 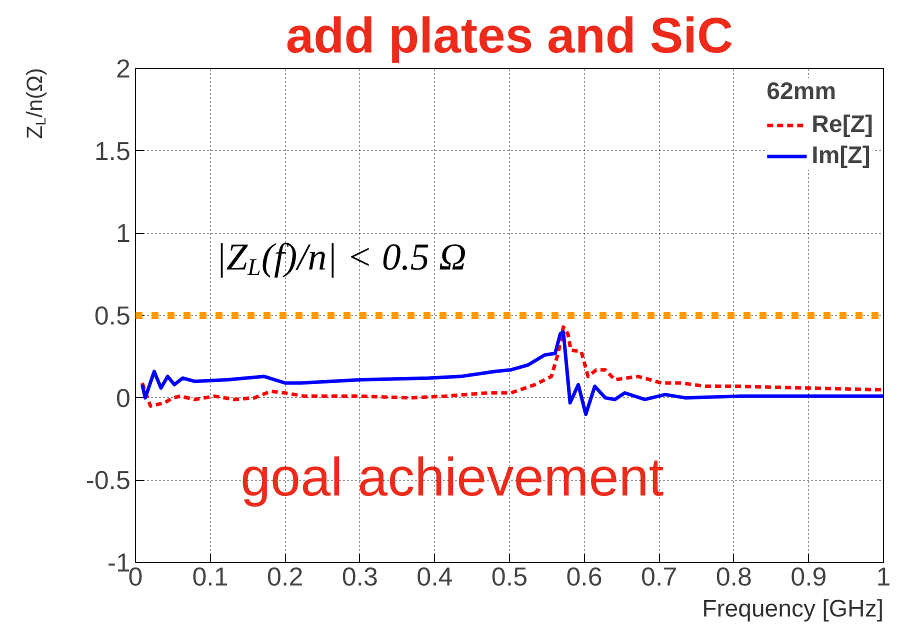 I want to click on y-tick-label: 0.5, so click(x=112, y=315).